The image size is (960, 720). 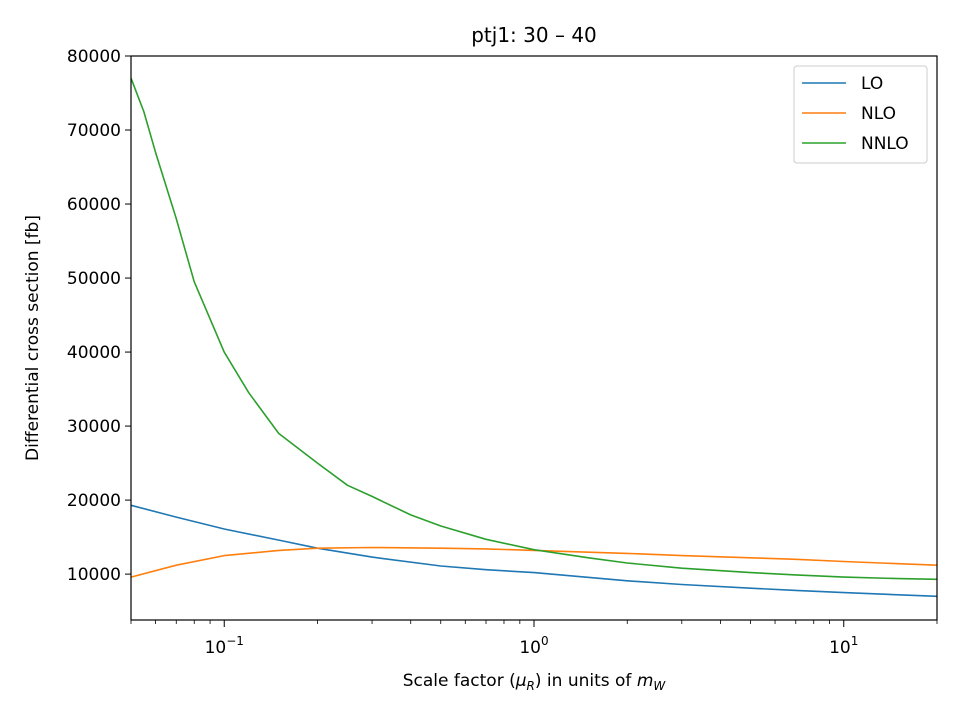 I want to click on y-tick-label: 70000, so click(x=94, y=131).